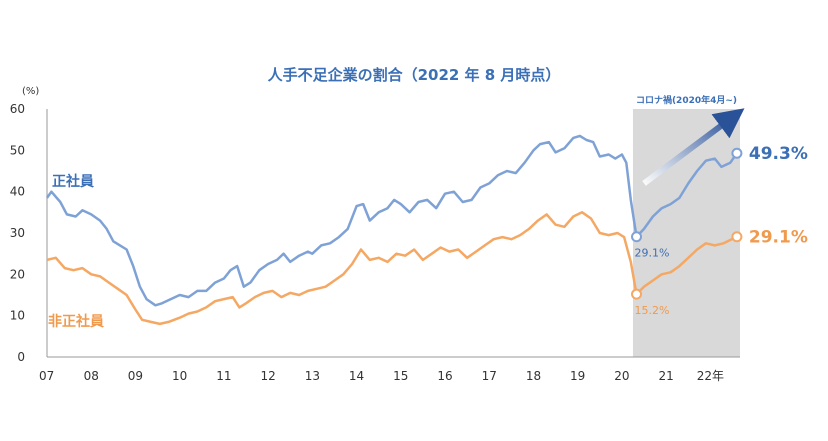 The height and width of the screenshot is (441, 828). What do you see at coordinates (686, 100) in the screenshot?
I see `covid-period-label: コロナ禍(2020年4月~)` at bounding box center [686, 100].